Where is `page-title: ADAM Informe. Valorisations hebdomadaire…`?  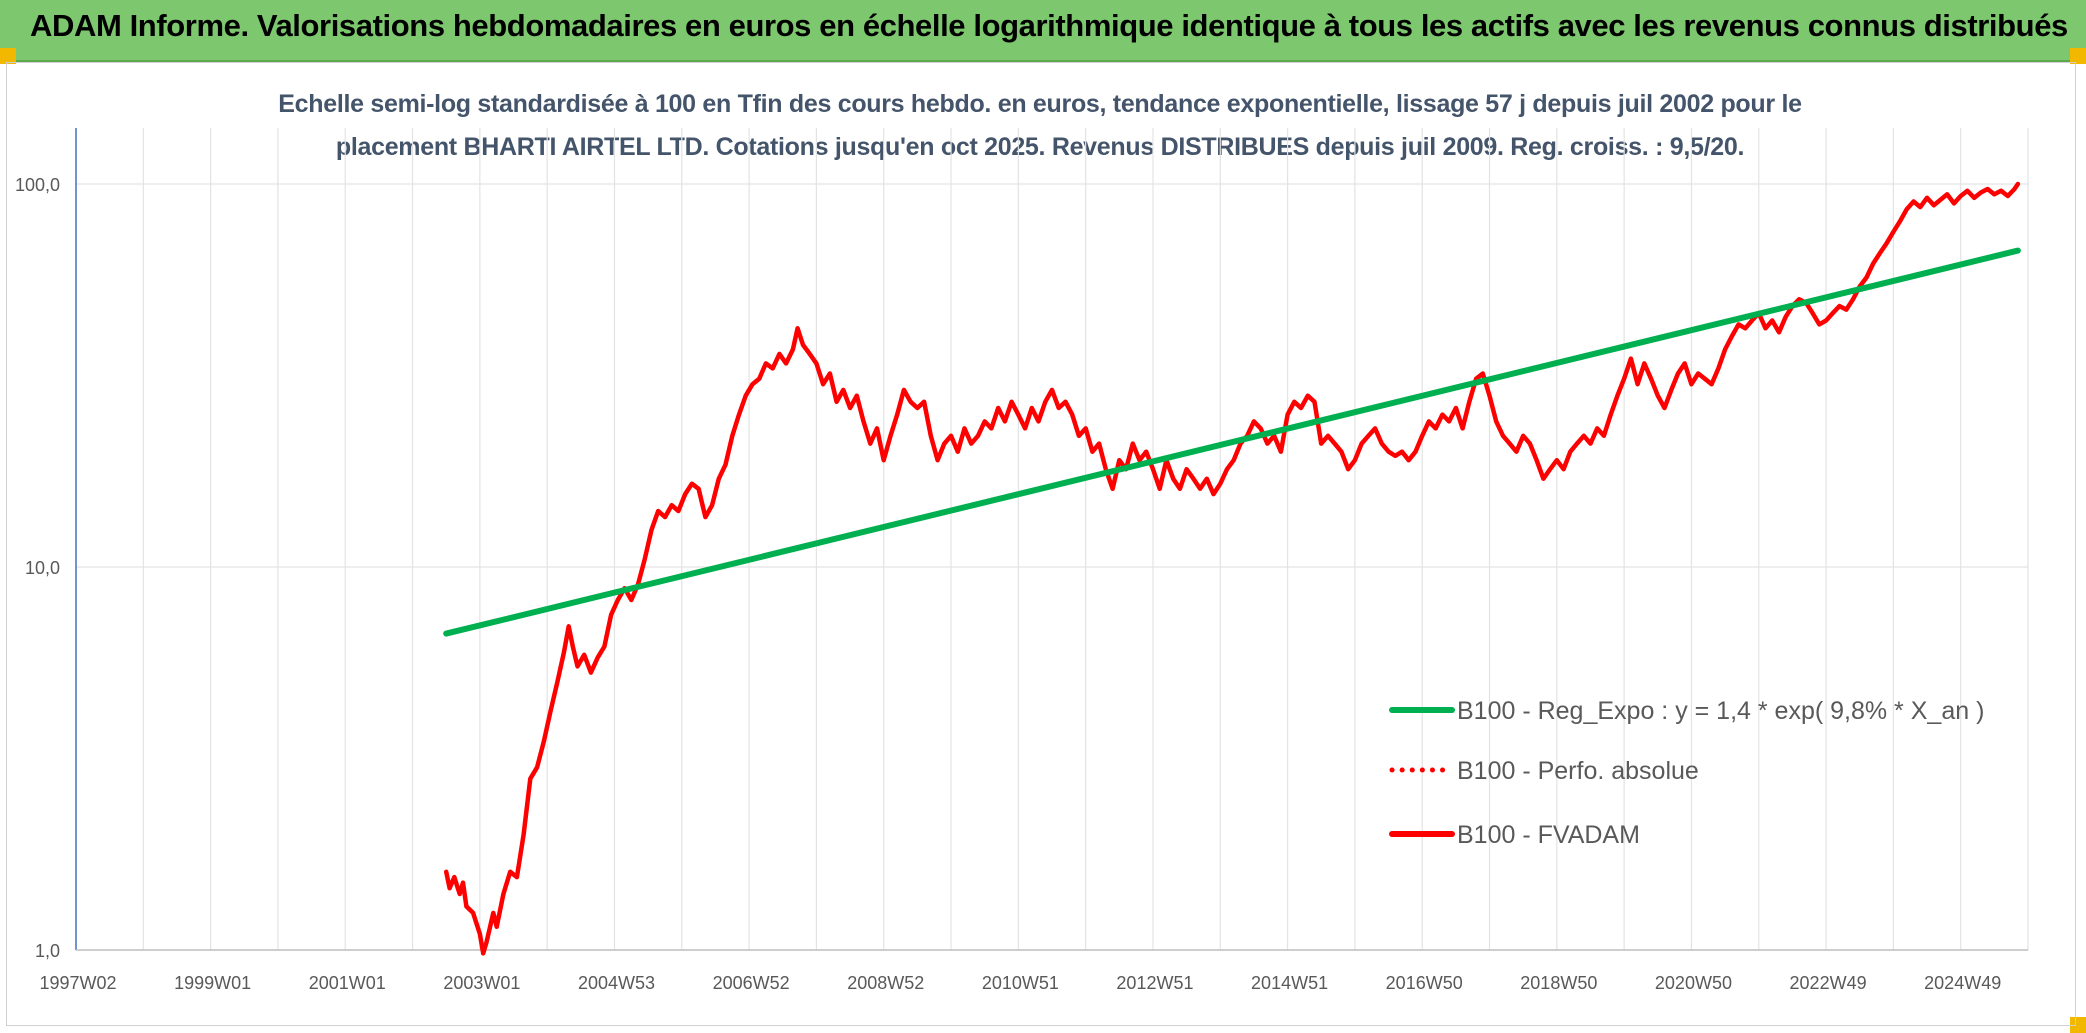
page-title: ADAM Informe. Valorisations hebdomadaire… is located at coordinates (1049, 25).